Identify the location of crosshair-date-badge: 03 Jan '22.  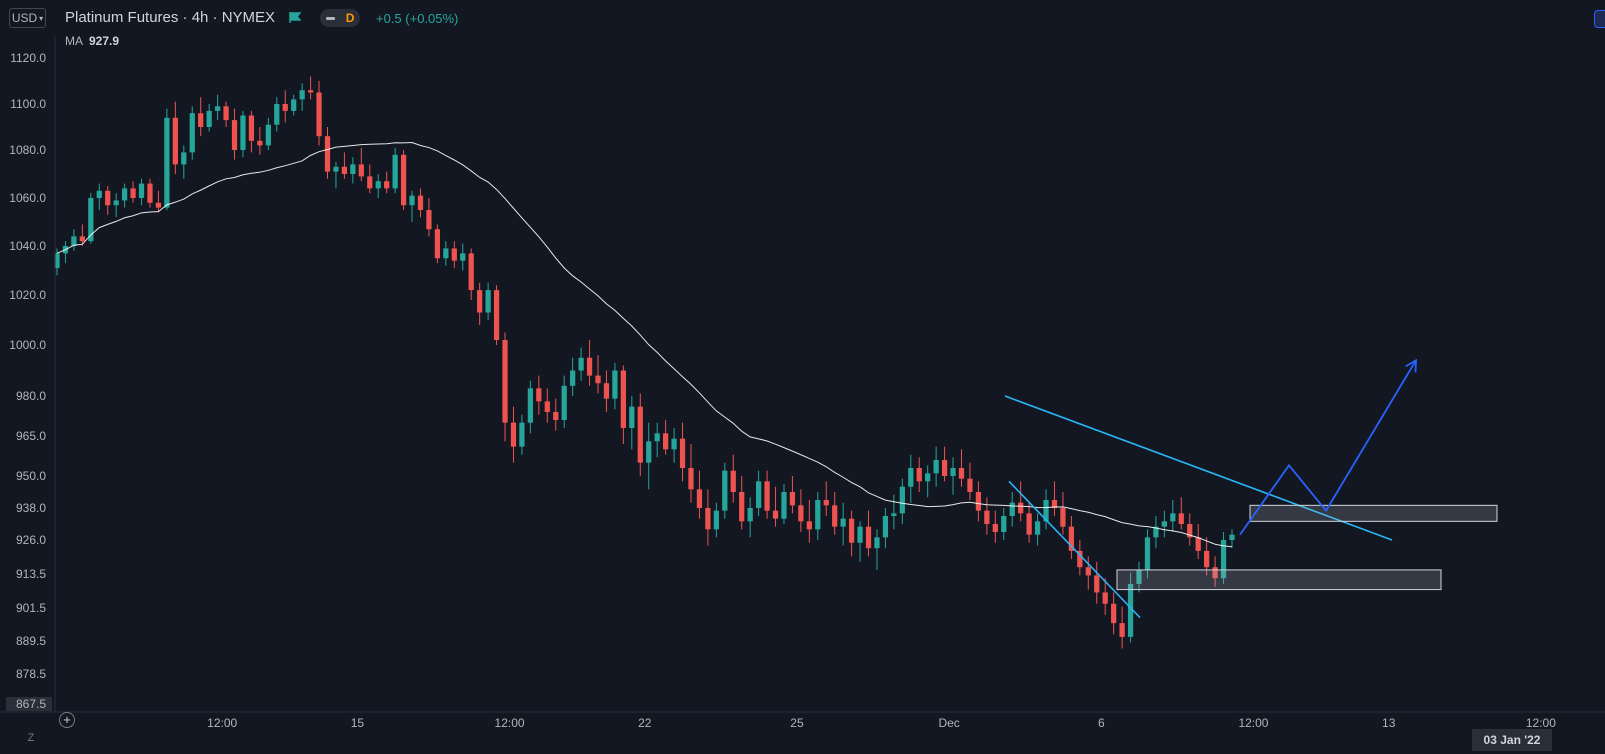
(1512, 740).